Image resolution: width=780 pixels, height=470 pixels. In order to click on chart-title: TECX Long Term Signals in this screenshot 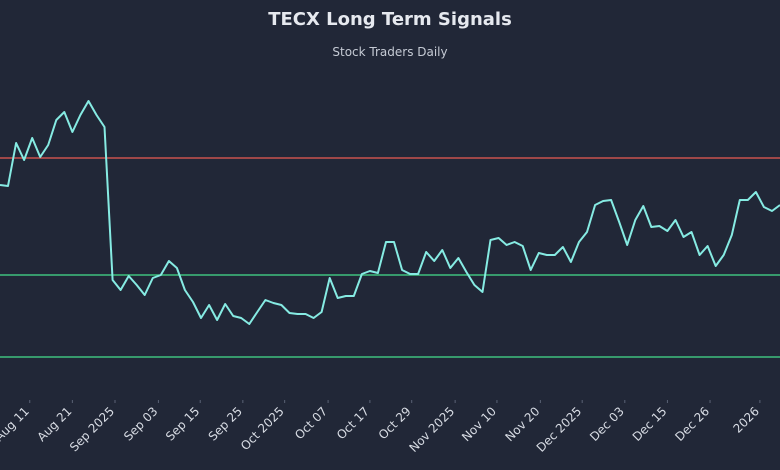, I will do `click(390, 19)`.